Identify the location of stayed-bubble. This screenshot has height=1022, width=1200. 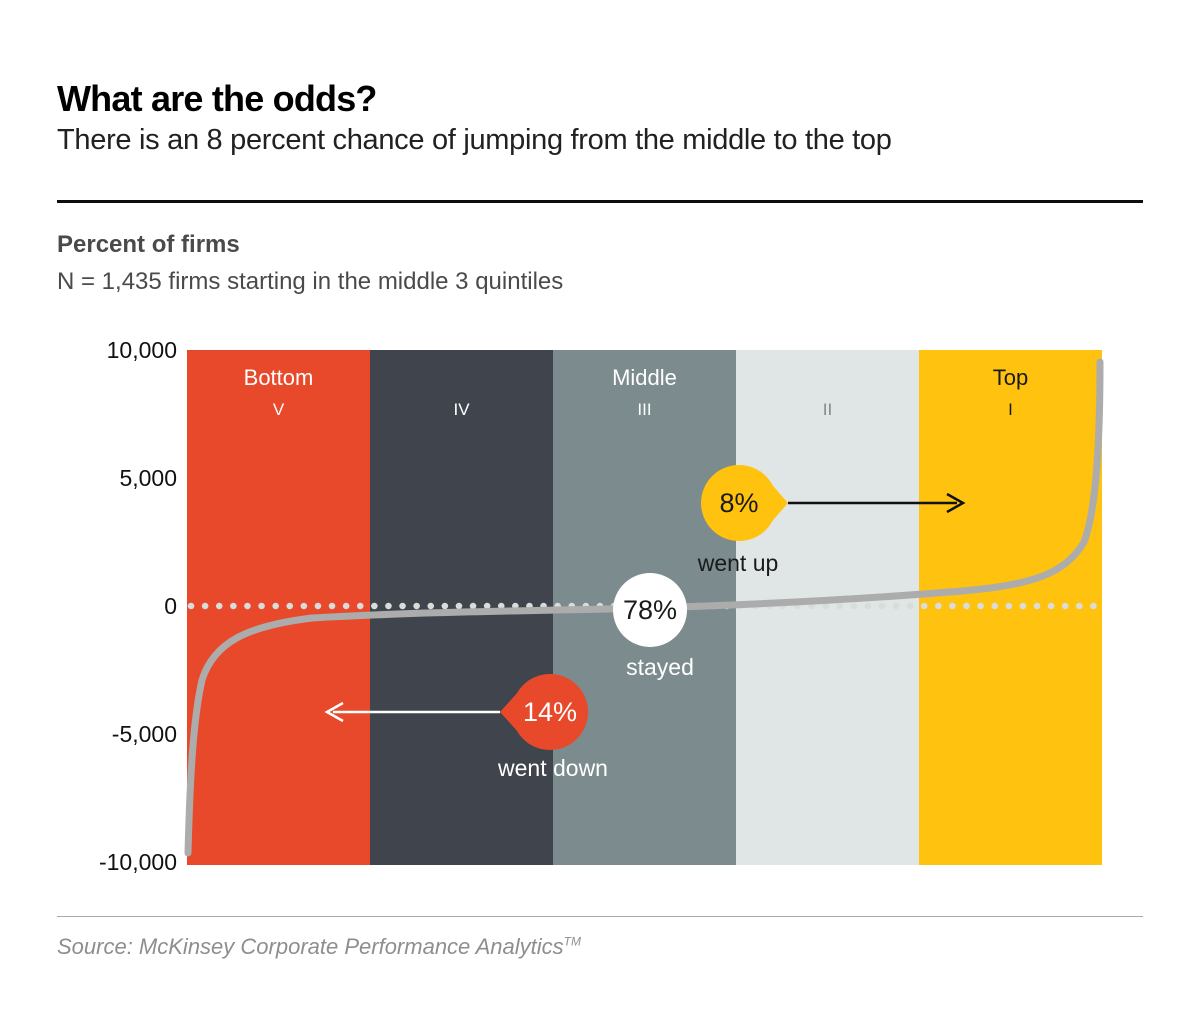
(650, 610).